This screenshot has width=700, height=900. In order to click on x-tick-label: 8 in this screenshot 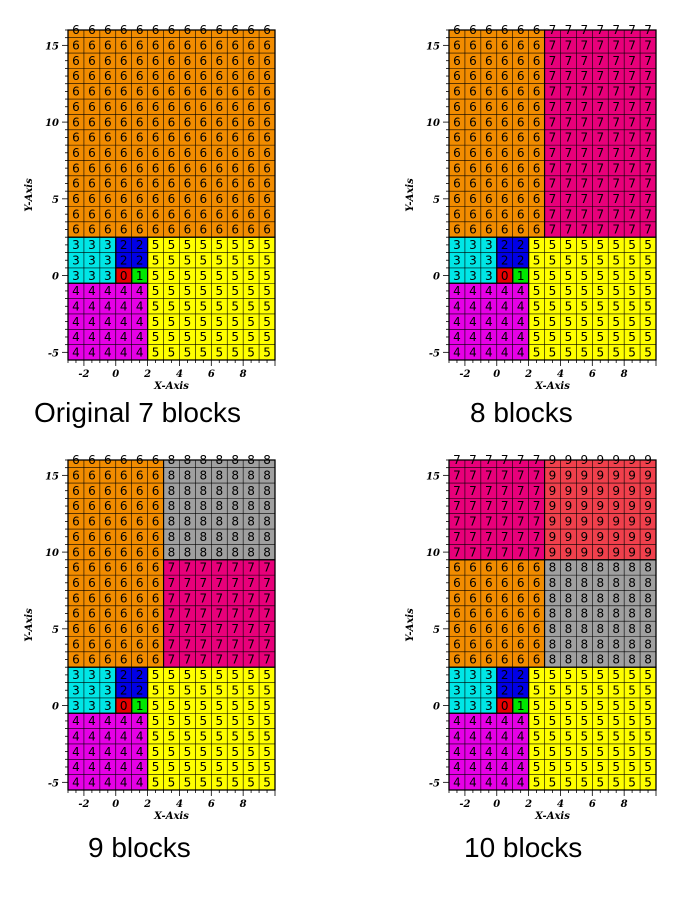, I will do `click(624, 374)`.